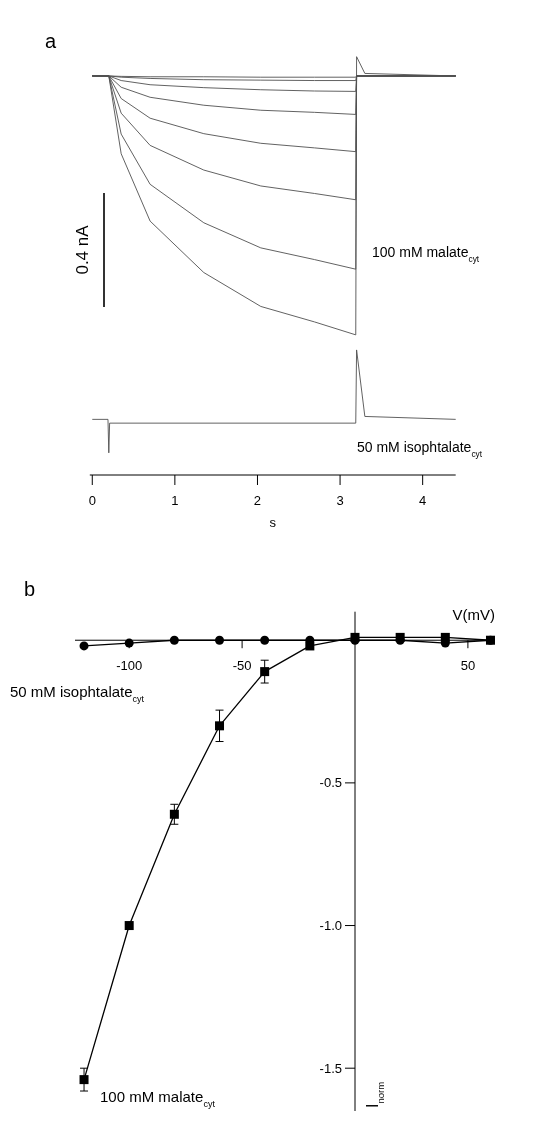 This screenshot has width=535, height=1124. Describe the element at coordinates (473, 614) in the screenshot. I see `x-axis-title: V(mV)` at that location.